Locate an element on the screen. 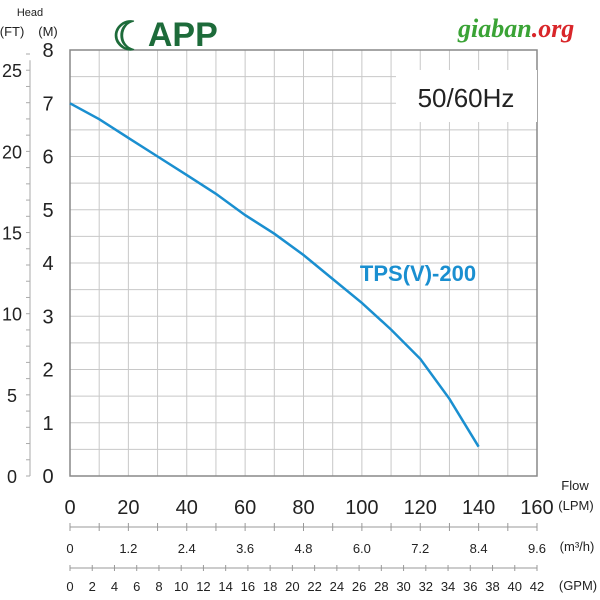 The image size is (600, 600). x-tick-label-m3h: 4.8 is located at coordinates (303, 548).